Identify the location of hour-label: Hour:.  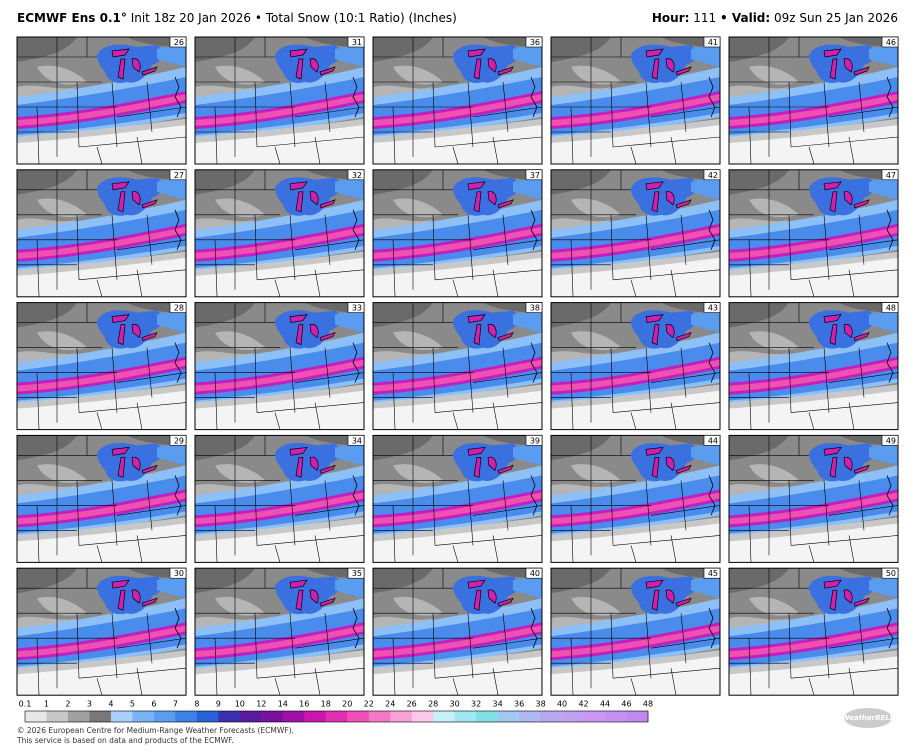
(671, 18).